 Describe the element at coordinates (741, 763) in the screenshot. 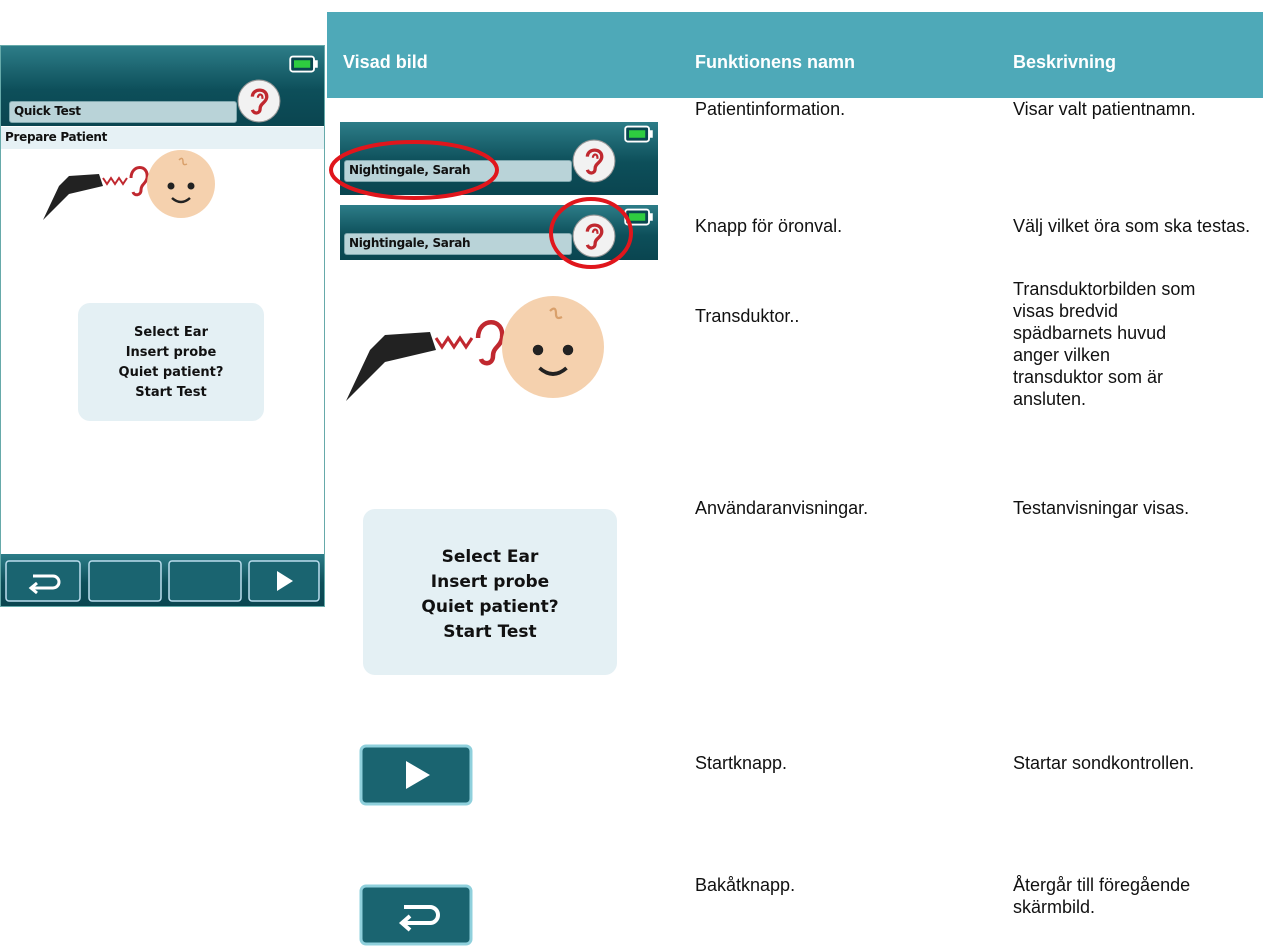

I see `function-name: Startknapp.` at that location.